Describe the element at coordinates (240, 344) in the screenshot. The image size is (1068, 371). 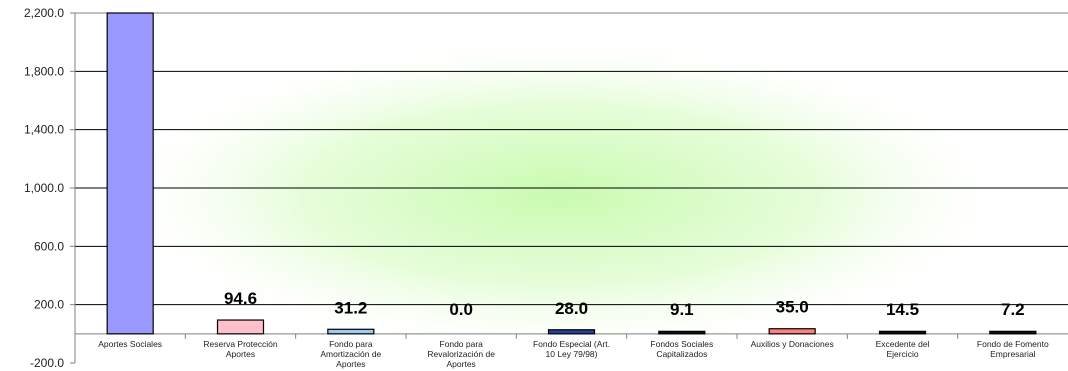
I see `x-category-label: Reserva Protección` at that location.